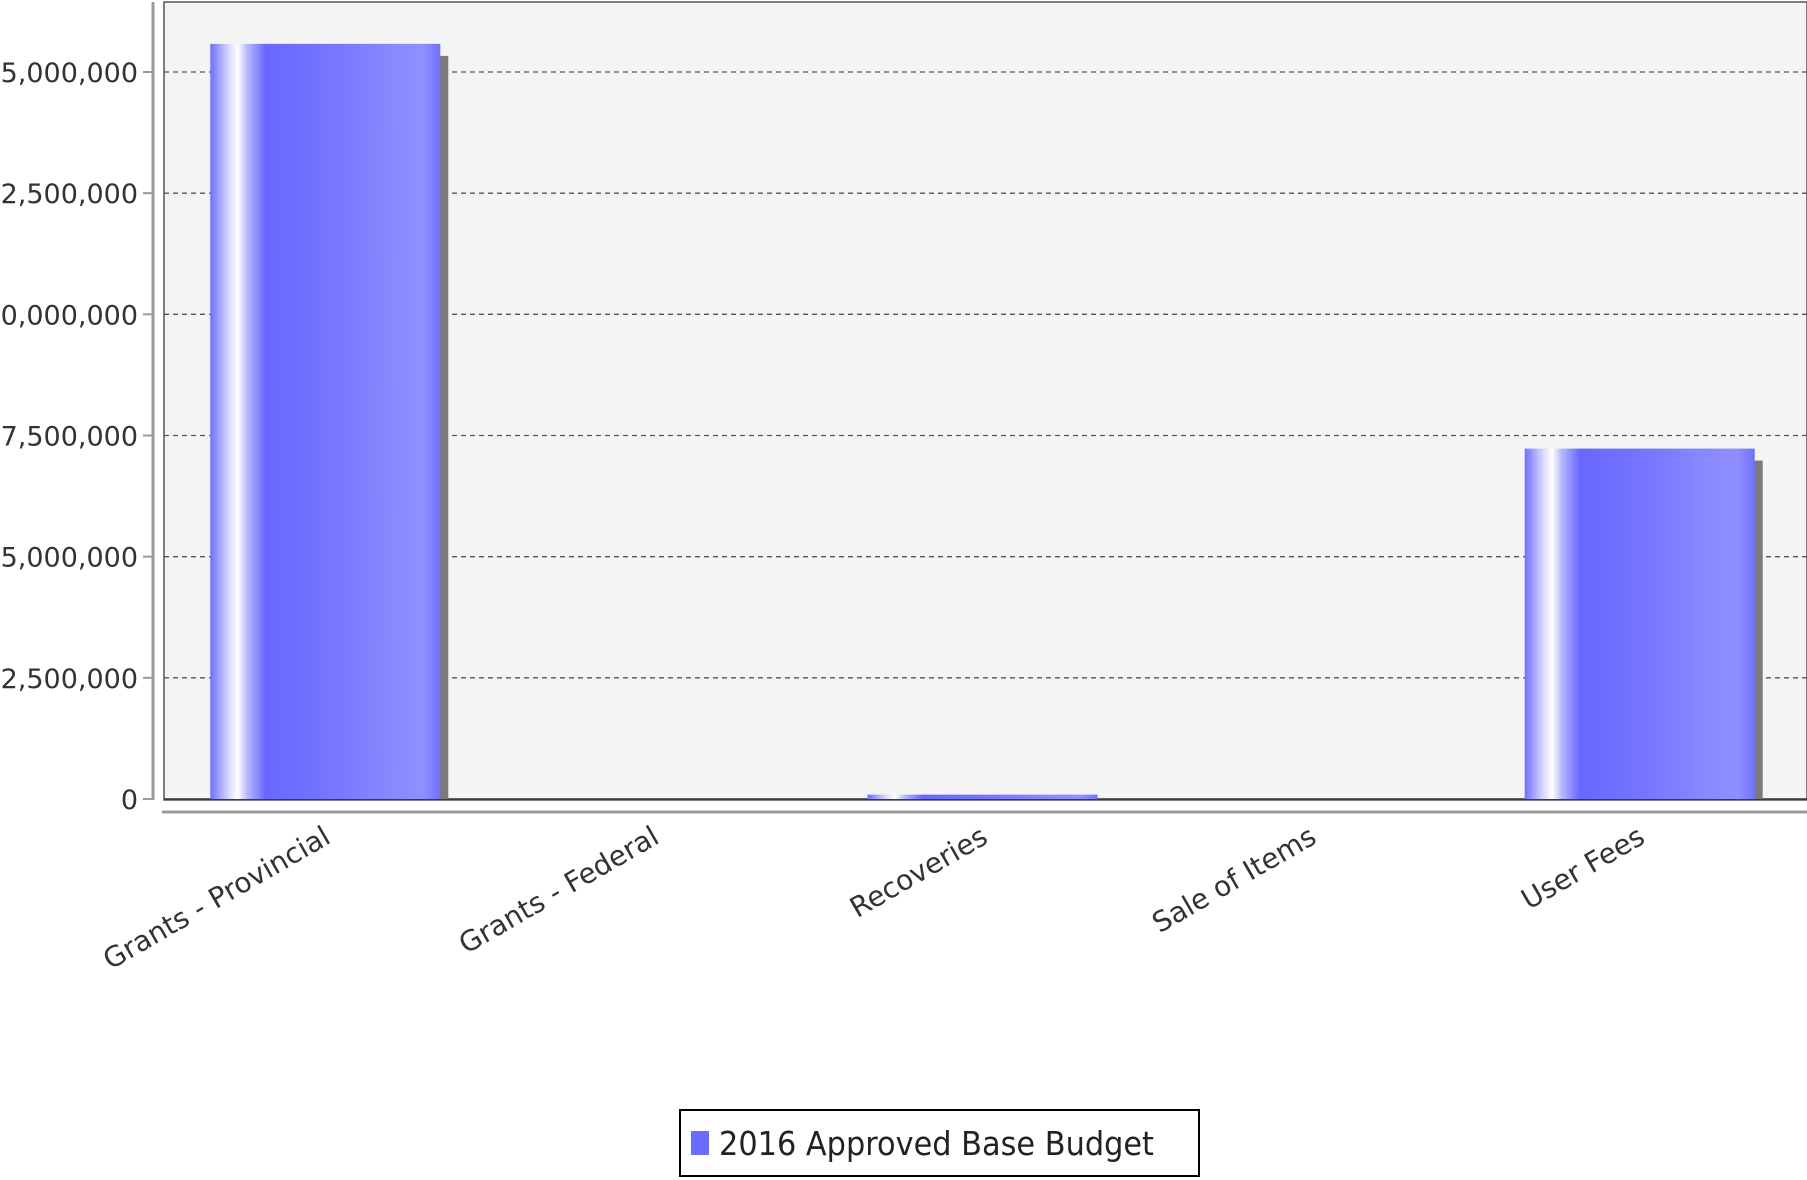 The height and width of the screenshot is (1180, 1807). Describe the element at coordinates (69, 73) in the screenshot. I see `y-tick-label: 15,000,000` at that location.